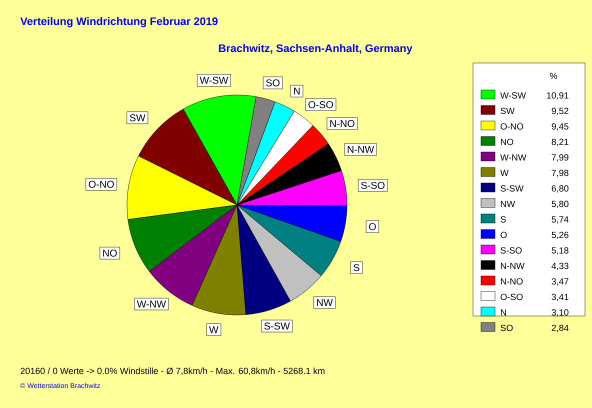  What do you see at coordinates (560, 266) in the screenshot?
I see `data-label: 4,33` at bounding box center [560, 266].